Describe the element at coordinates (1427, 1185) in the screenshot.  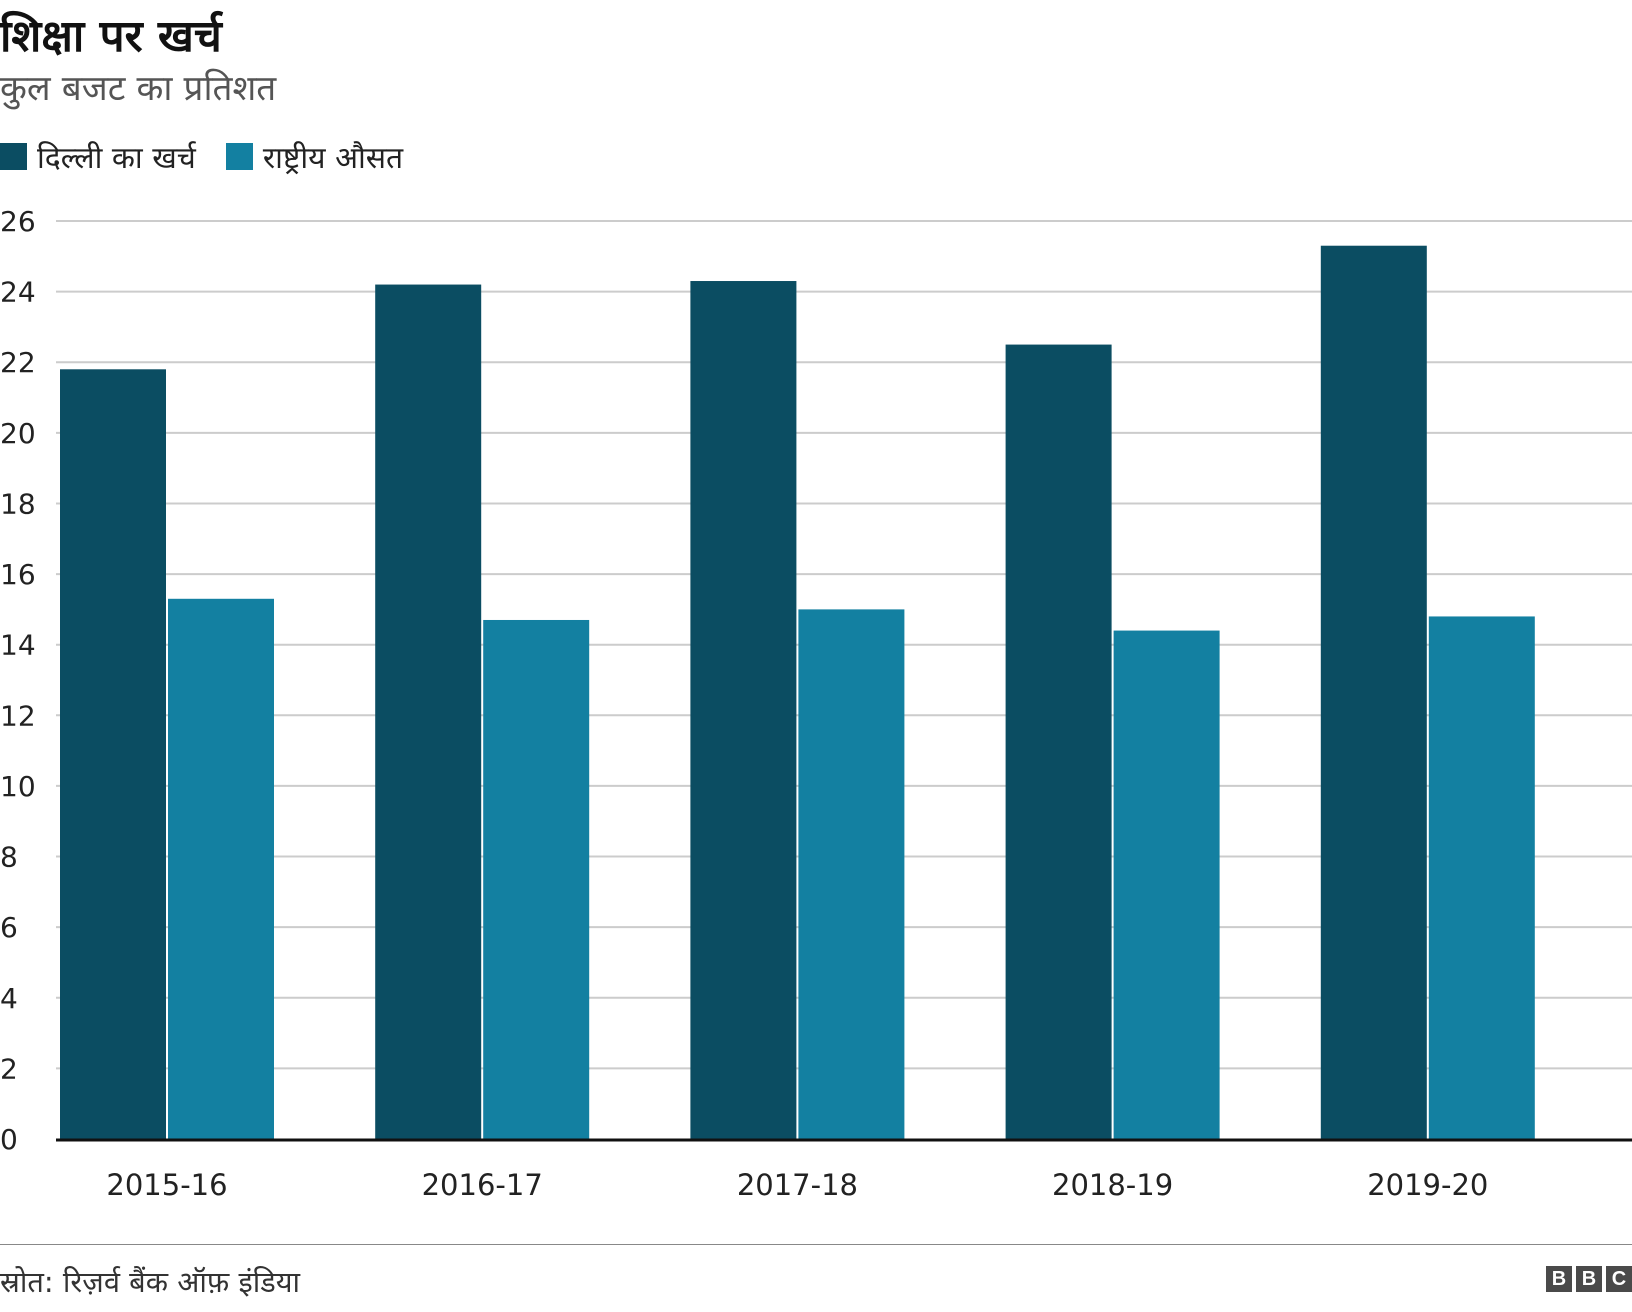
I see `x-tick-label: 2019-20` at that location.